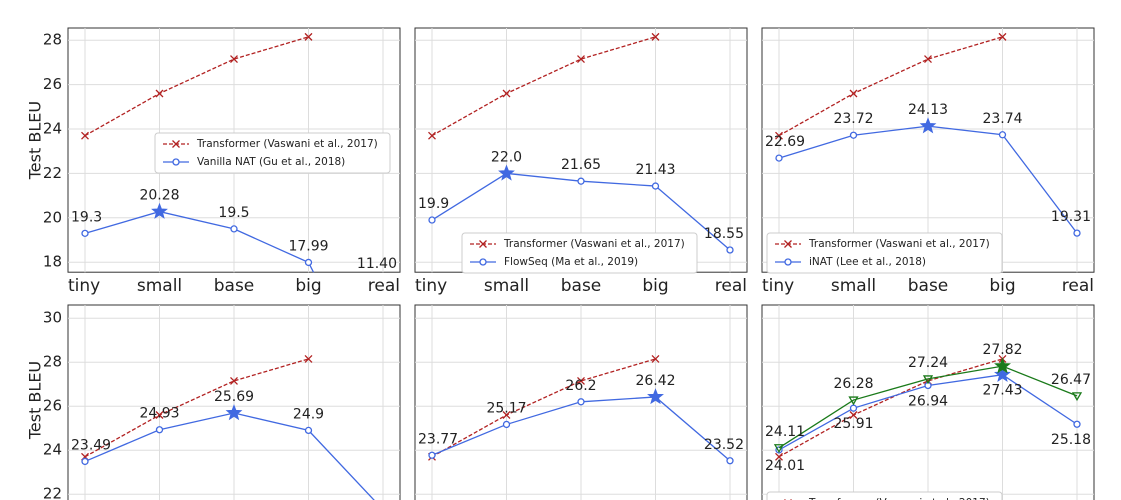  What do you see at coordinates (928, 110) in the screenshot?
I see `data-label: 24.13` at bounding box center [928, 110].